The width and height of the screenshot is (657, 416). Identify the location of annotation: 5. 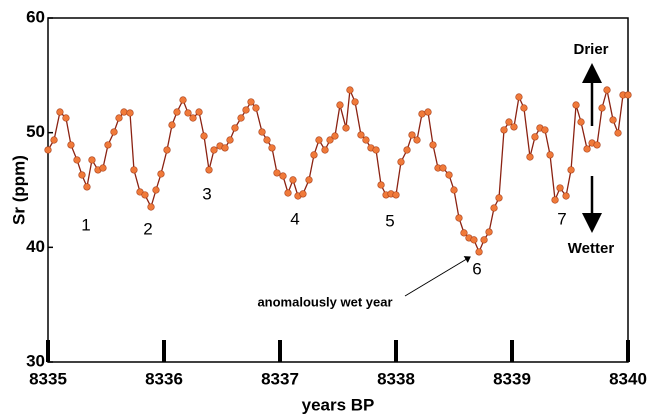
(389, 220).